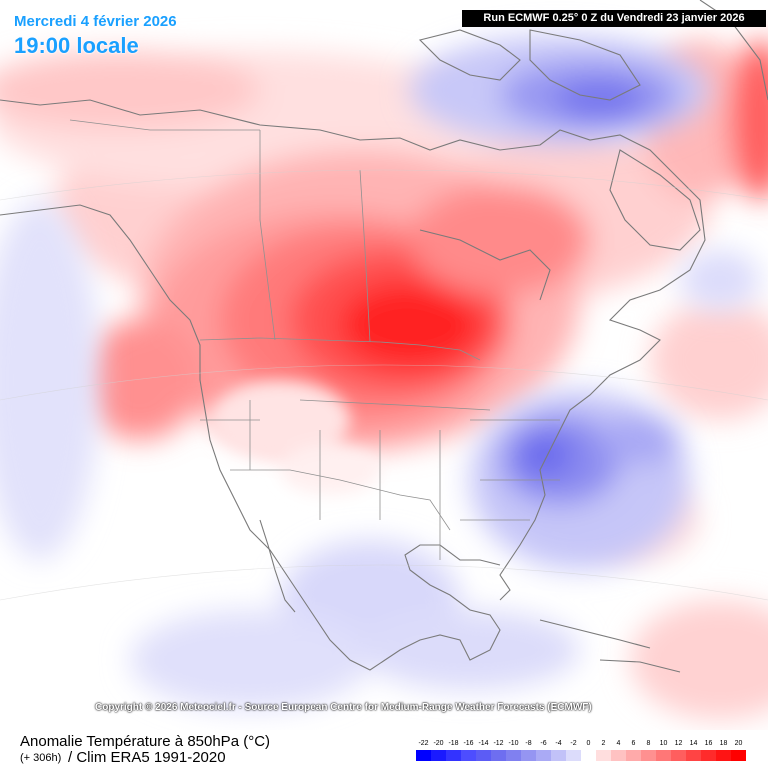 This screenshot has width=768, height=768. What do you see at coordinates (543, 743) in the screenshot?
I see `scale-tick-label: -6` at bounding box center [543, 743].